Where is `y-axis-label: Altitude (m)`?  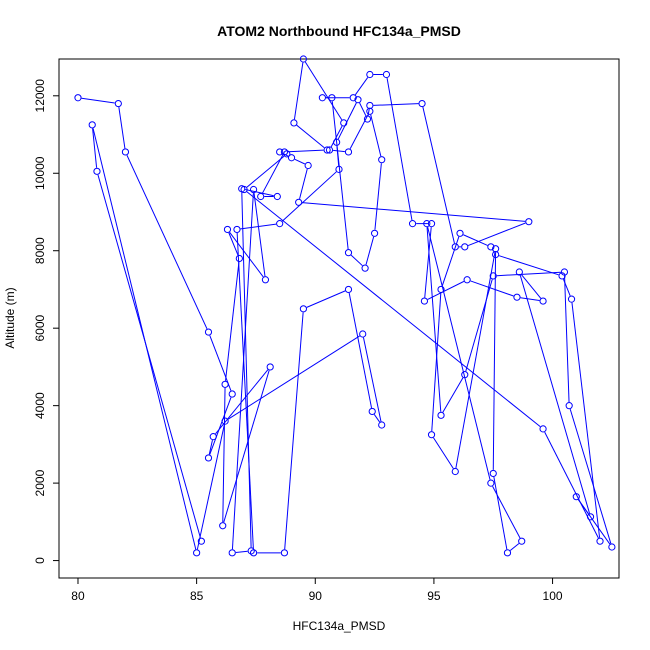
y-axis-label: Altitude (m) is located at coordinates (10, 317).